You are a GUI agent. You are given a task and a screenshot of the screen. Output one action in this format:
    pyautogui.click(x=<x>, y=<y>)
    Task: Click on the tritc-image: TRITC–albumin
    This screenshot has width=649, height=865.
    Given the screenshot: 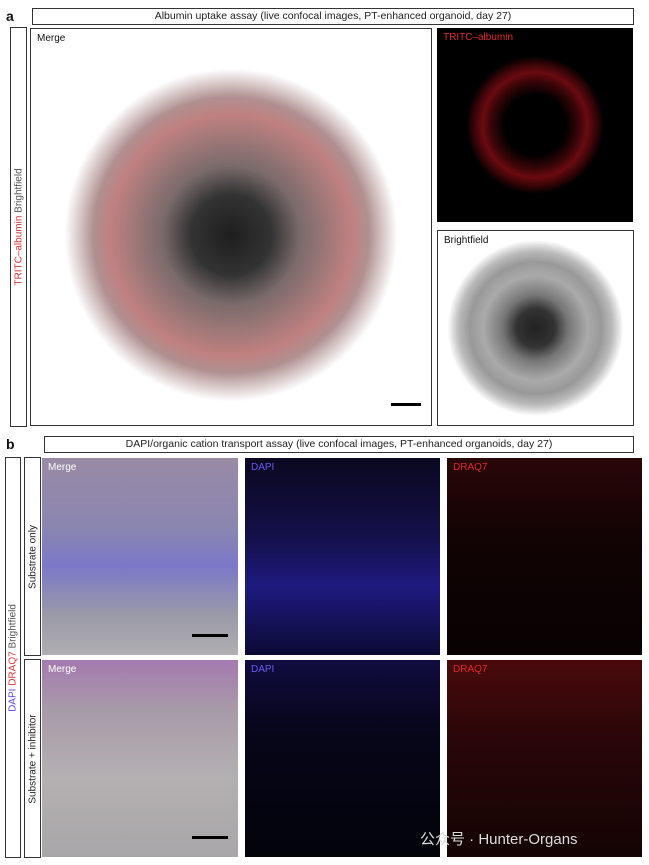 What is the action you would take?
    pyautogui.click(x=535, y=125)
    